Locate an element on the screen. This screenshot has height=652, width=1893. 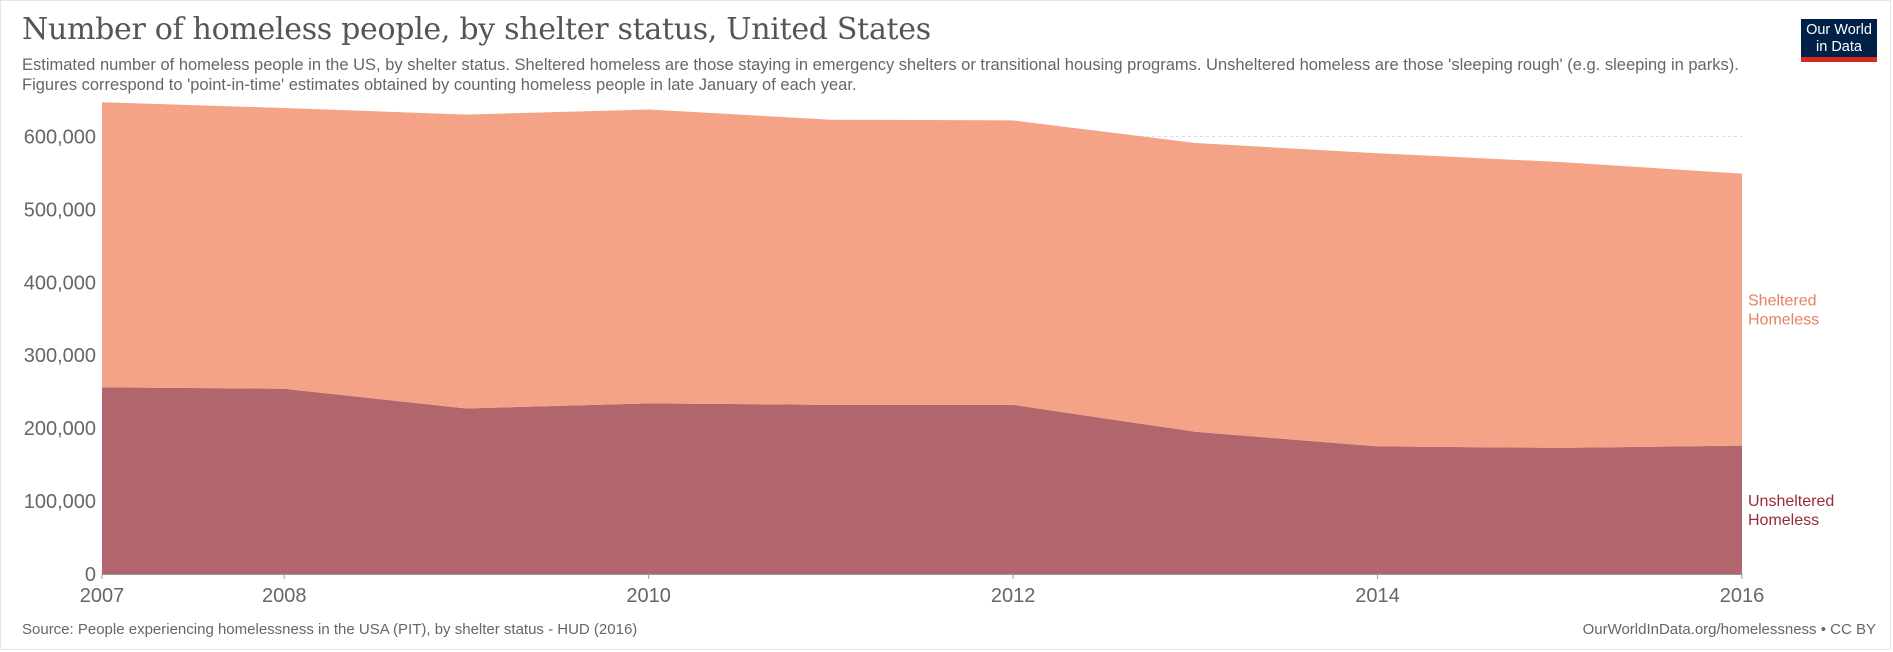
series-label-sheltered: Homeless is located at coordinates (1783, 320).